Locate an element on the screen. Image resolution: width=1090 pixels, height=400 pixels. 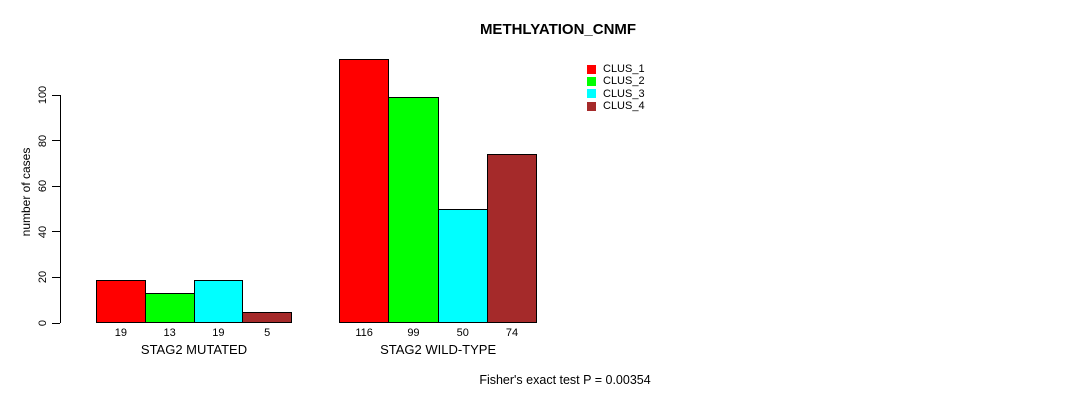
footnote: Fisher's exact test P = 0.00354 is located at coordinates (565, 380).